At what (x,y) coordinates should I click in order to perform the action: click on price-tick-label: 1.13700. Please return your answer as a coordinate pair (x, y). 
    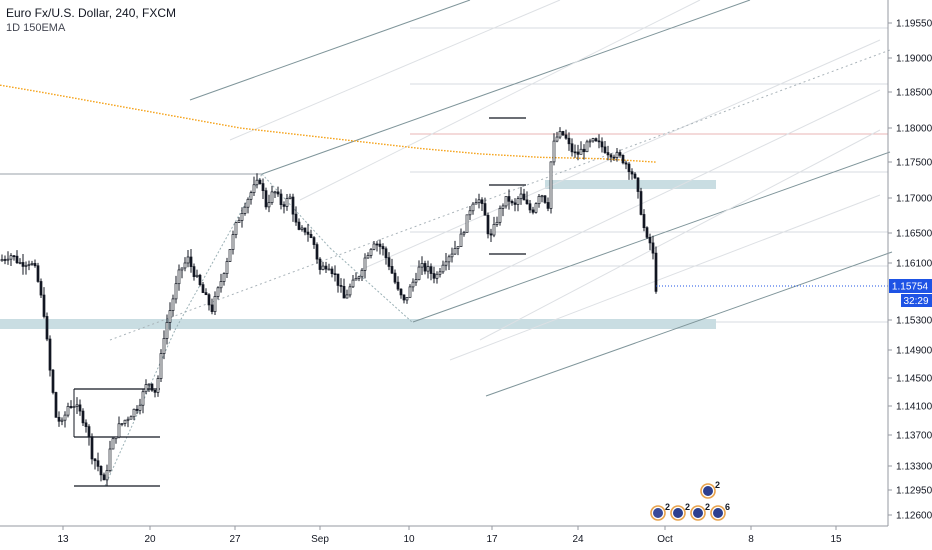
    Looking at the image, I should click on (914, 436).